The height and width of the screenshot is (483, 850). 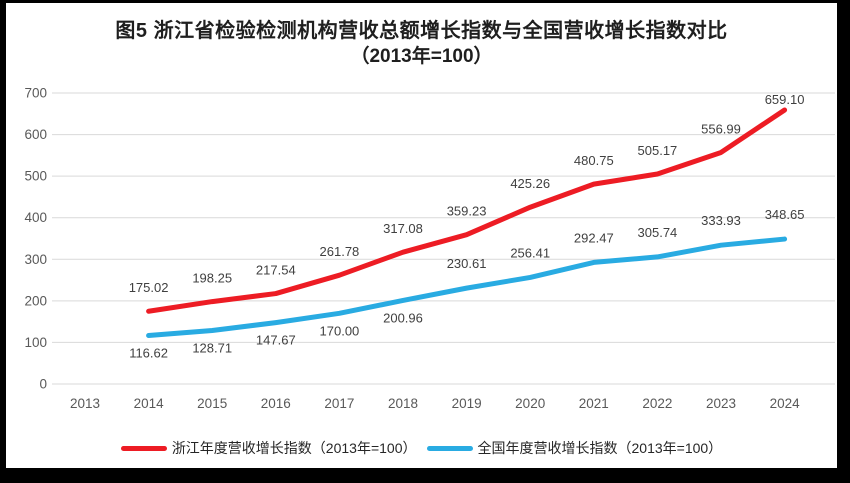 What do you see at coordinates (721, 220) in the screenshot?
I see `national-data-label: 333.93` at bounding box center [721, 220].